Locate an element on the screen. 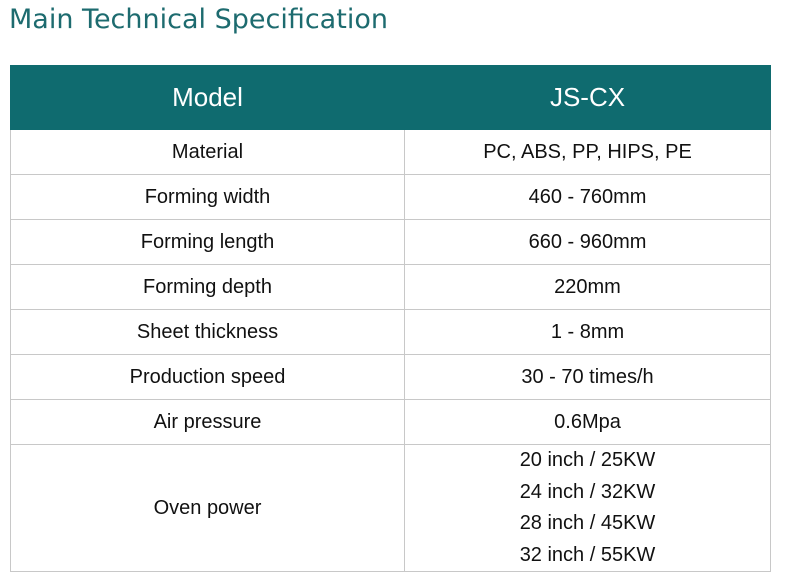 This screenshot has width=786, height=580. table-row: Forming length 660 - 960mm is located at coordinates (390, 242).